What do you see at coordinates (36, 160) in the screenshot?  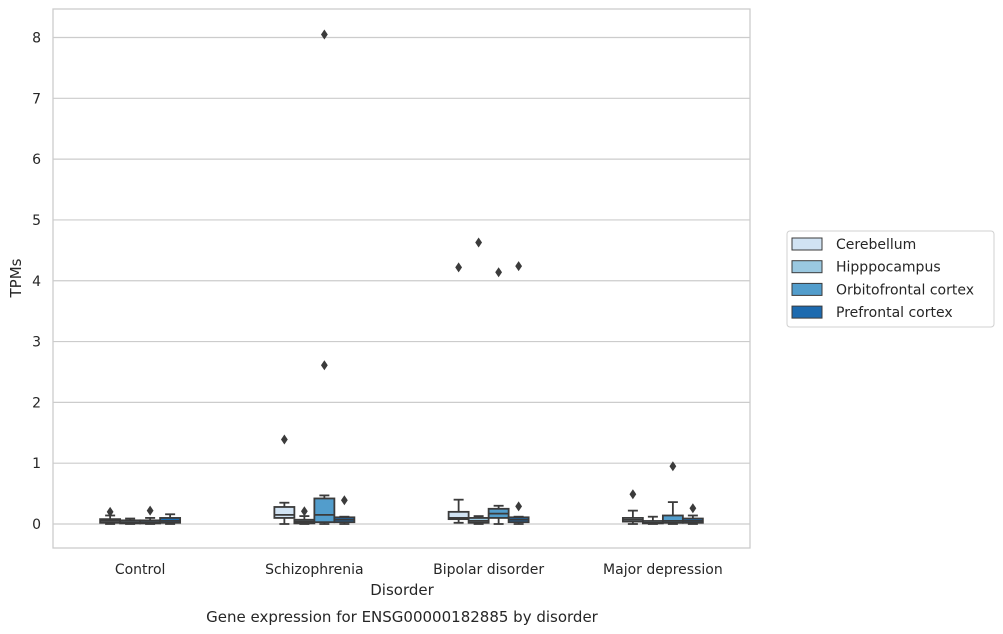 I see `y-tick-label: 6` at bounding box center [36, 160].